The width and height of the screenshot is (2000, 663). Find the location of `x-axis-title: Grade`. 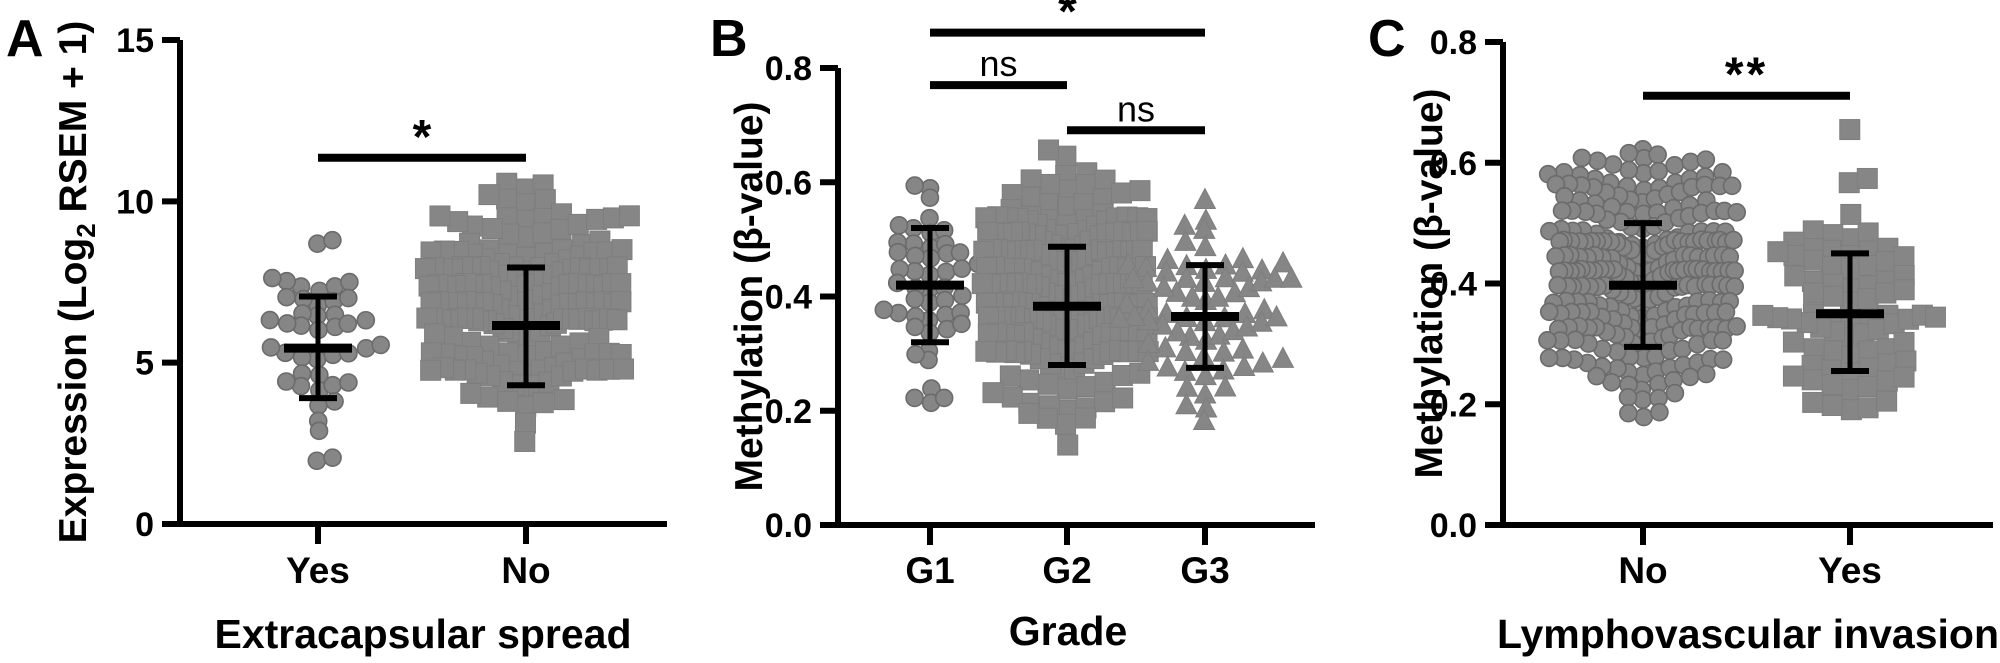

x-axis-title: Grade is located at coordinates (1068, 631).